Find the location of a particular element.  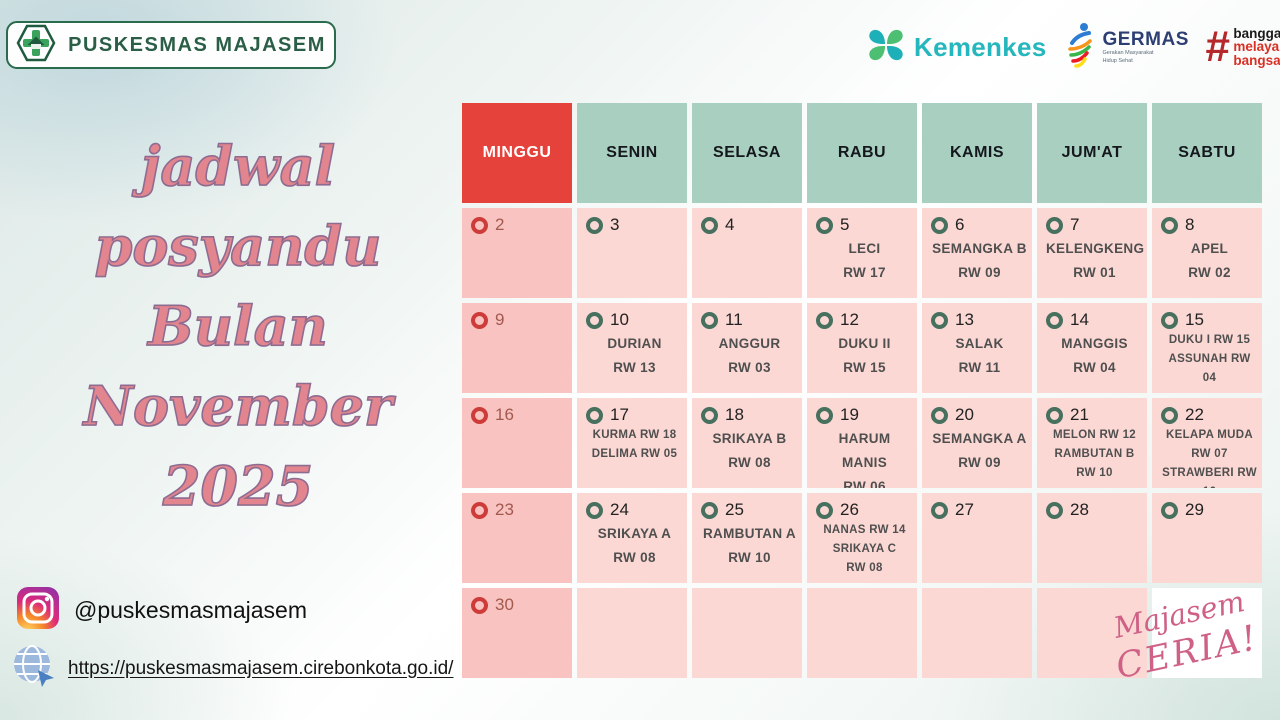

bangga-melayani-bangsa-logo: # bangga melayani bangsa is located at coordinates (1242, 46).